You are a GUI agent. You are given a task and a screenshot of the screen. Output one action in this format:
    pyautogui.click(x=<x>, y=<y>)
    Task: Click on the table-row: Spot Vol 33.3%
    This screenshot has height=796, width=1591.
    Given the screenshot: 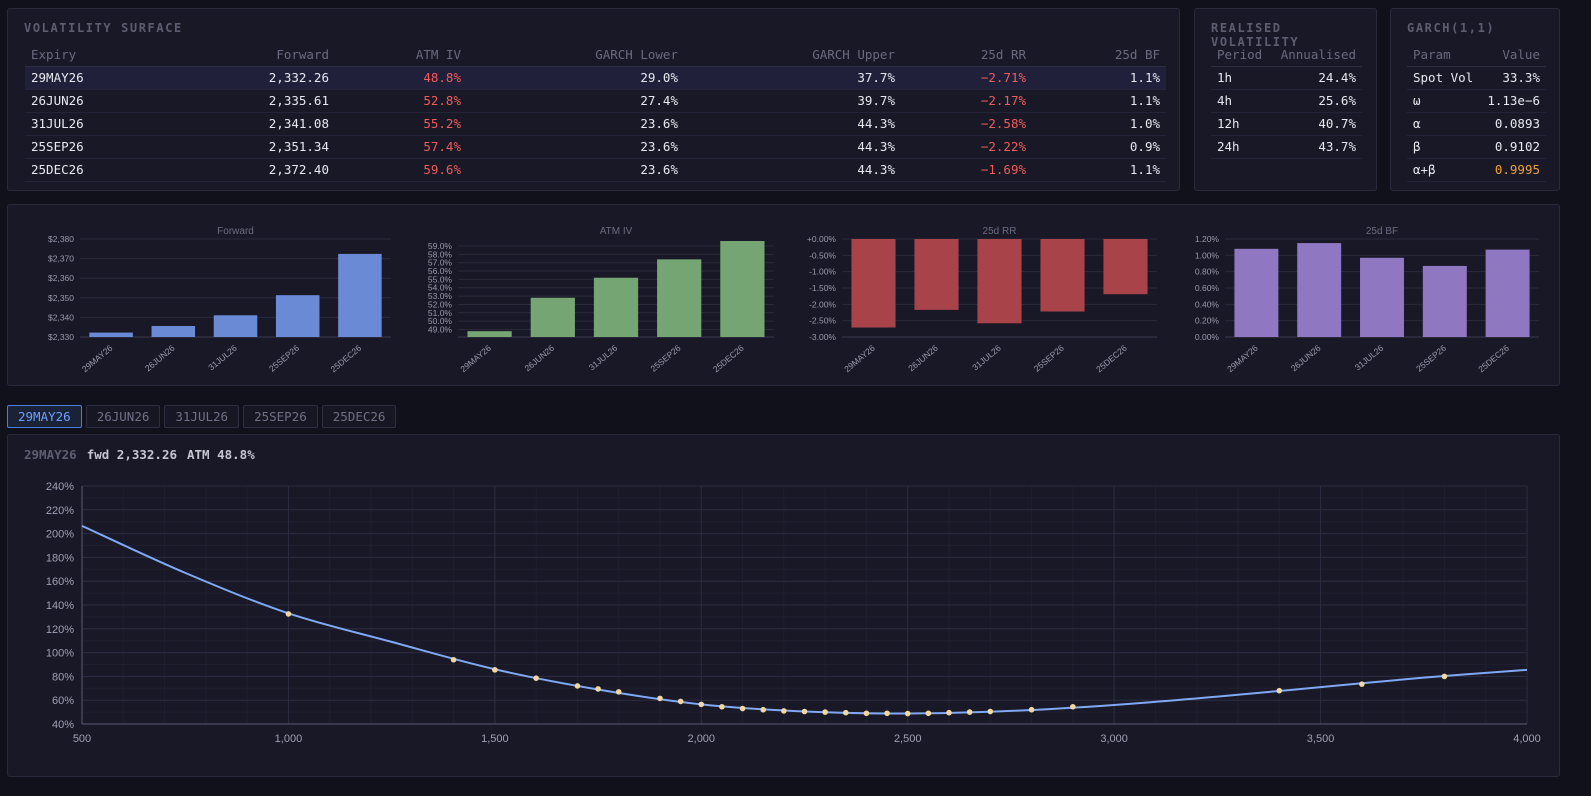 What is the action you would take?
    pyautogui.click(x=1476, y=78)
    